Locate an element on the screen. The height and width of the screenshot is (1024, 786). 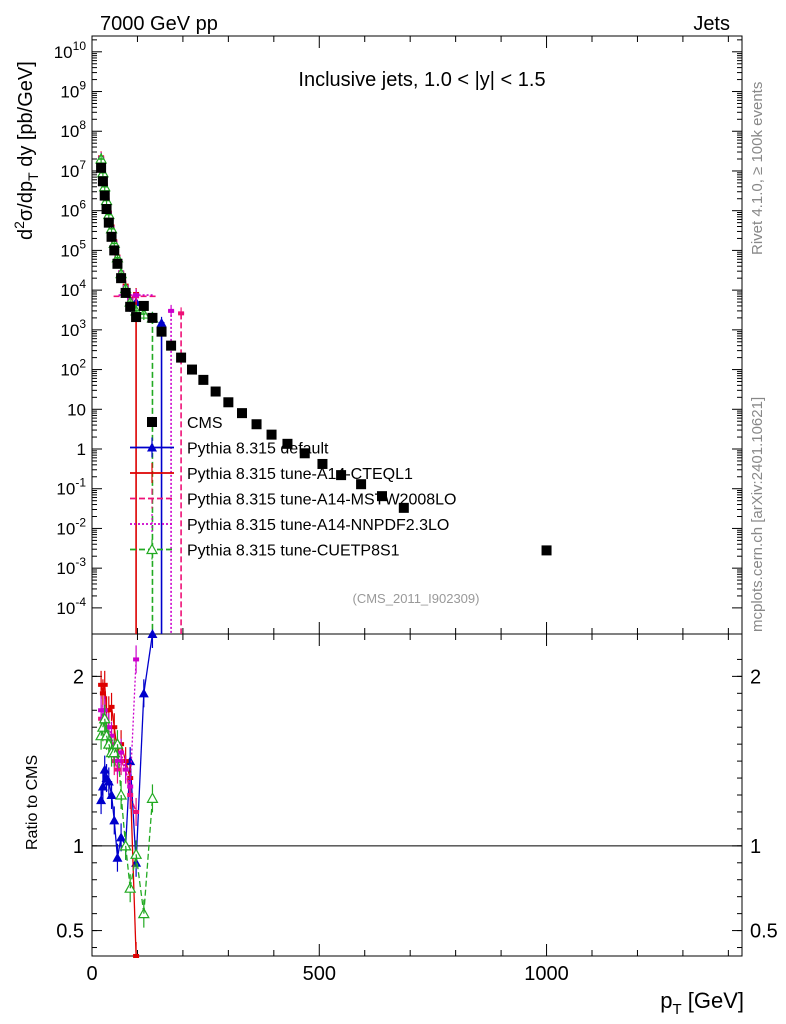
ratio-tick-label-left: 1 is located at coordinates (78, 847).